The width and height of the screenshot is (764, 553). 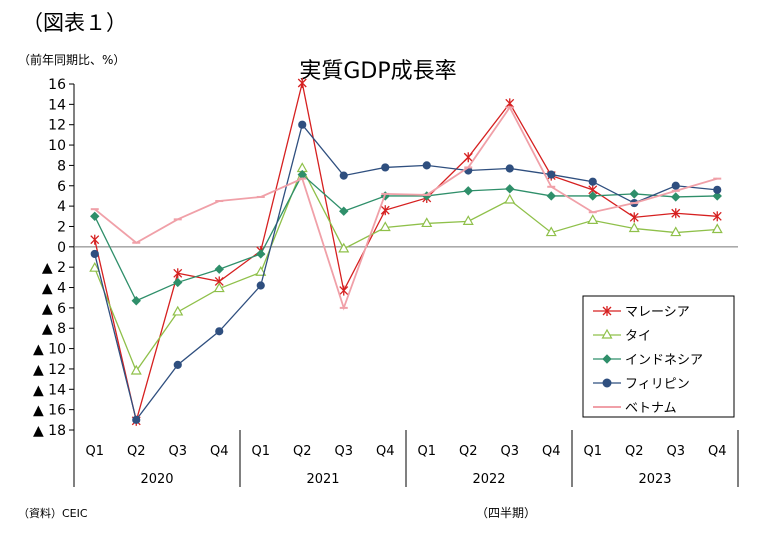 What do you see at coordinates (57, 146) in the screenshot?
I see `y-tick-label: 10` at bounding box center [57, 146].